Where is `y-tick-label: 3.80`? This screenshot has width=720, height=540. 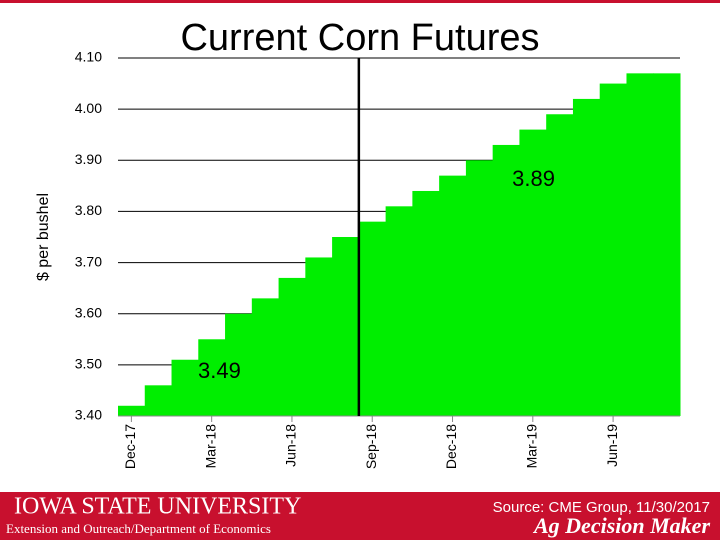 y-tick-label: 3.80 is located at coordinates (88, 210).